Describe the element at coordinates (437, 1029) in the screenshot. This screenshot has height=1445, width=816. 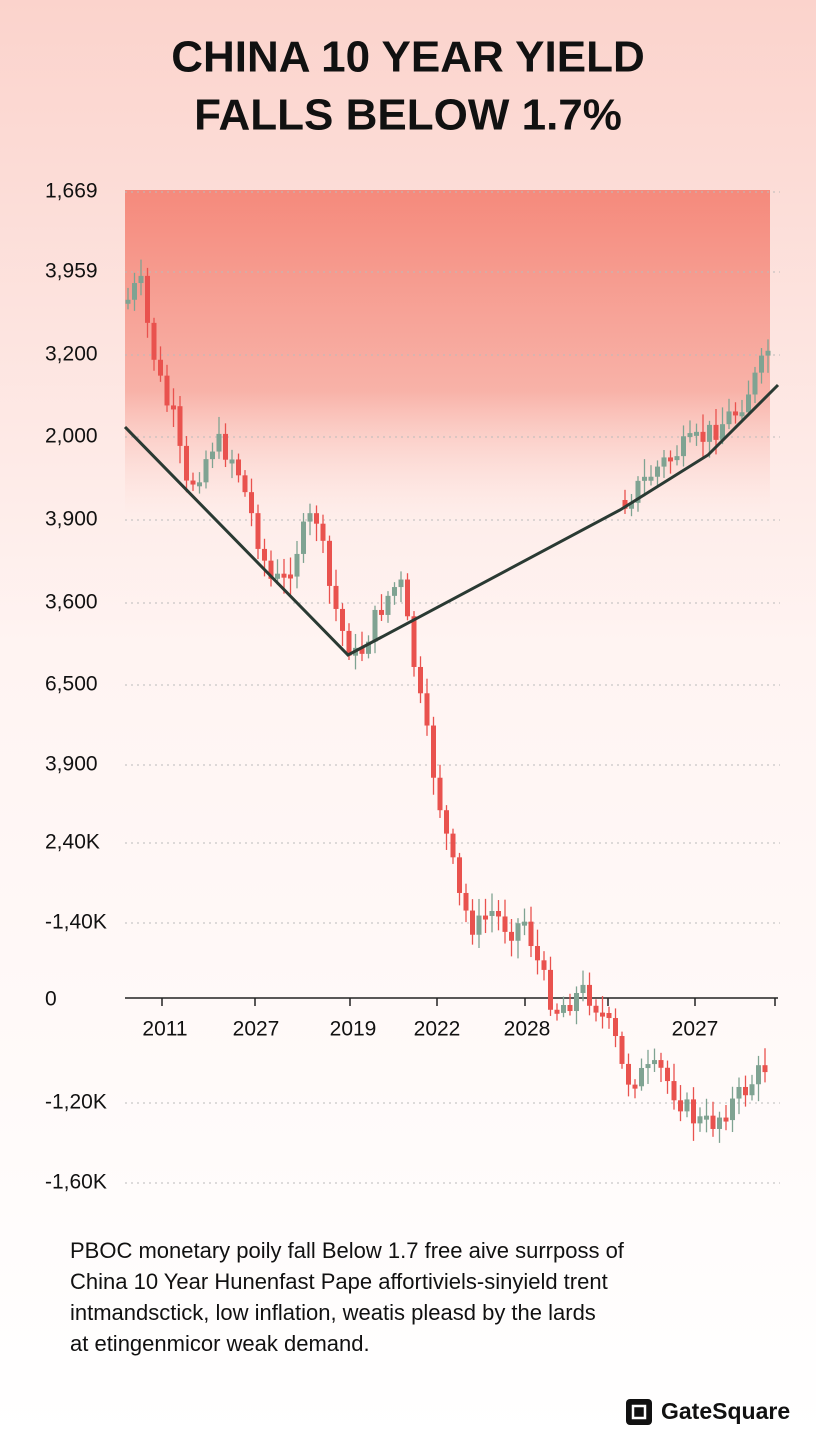
I see `x-axis-label: 2022` at that location.